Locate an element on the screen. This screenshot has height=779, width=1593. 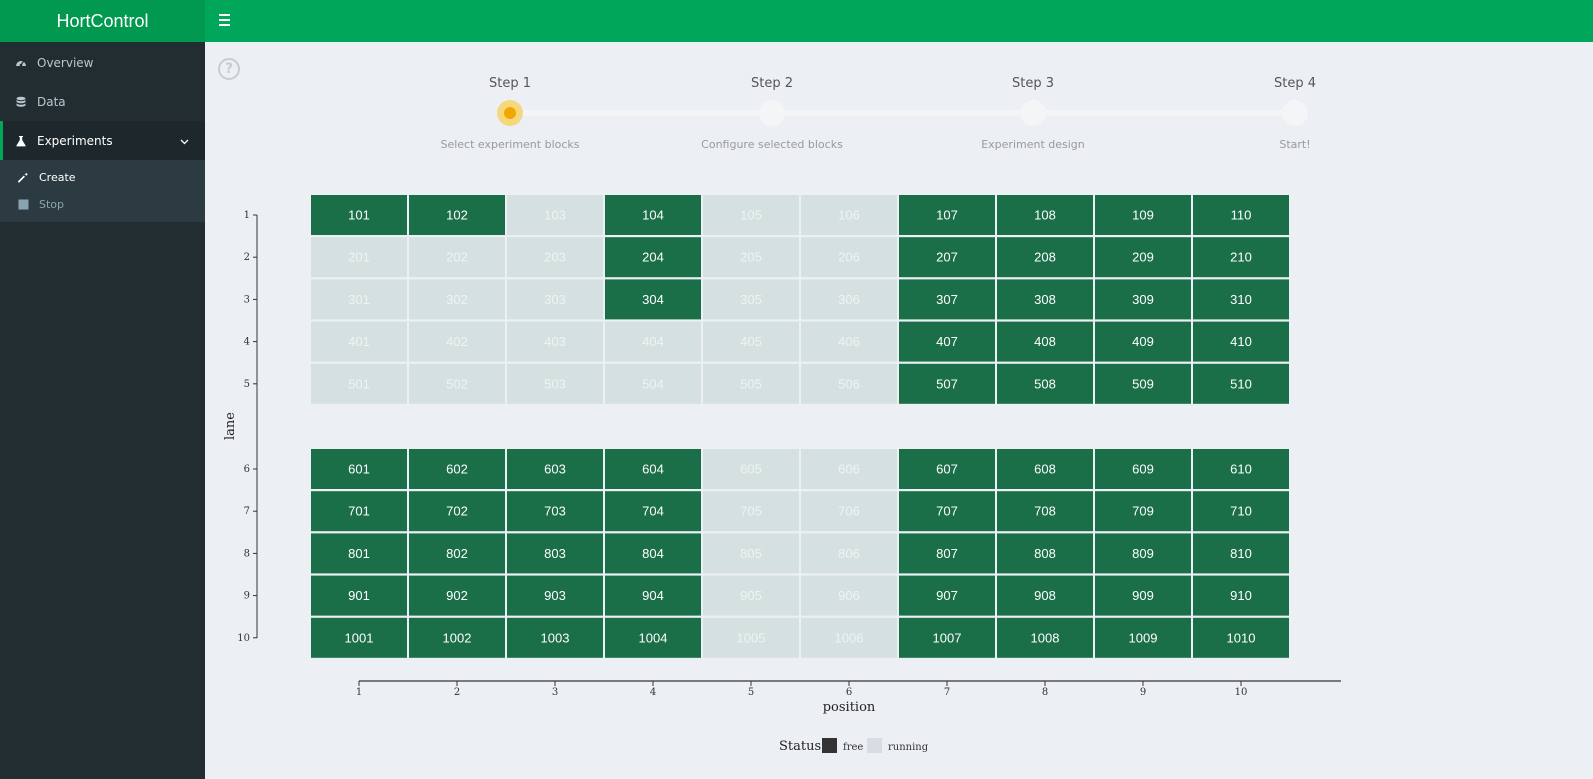
sidebar-item-experiments: Experiments is located at coordinates (102, 140).